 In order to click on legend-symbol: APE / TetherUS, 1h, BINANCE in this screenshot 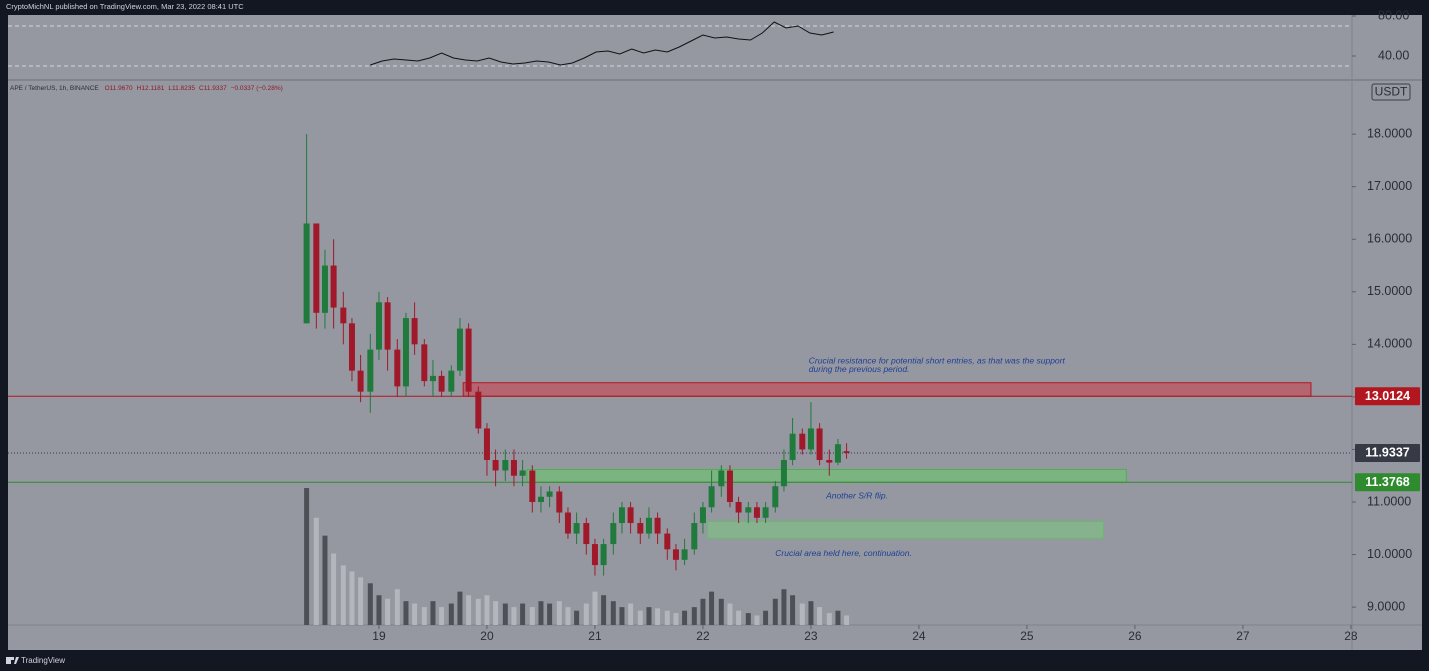, I will do `click(54, 88)`.